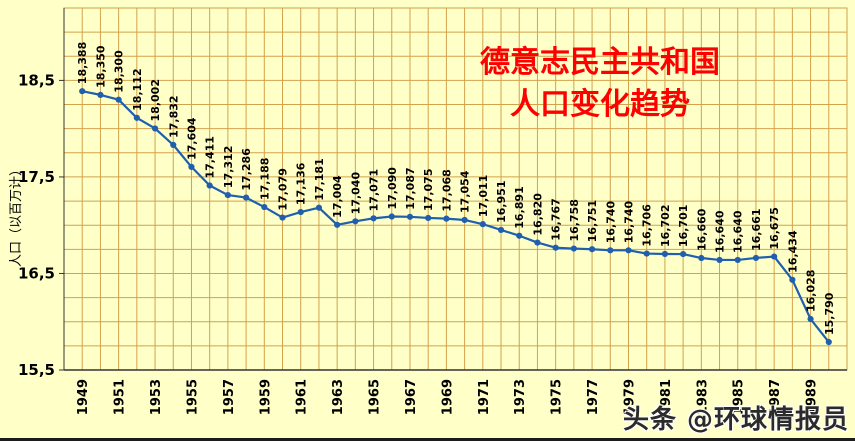 Image resolution: width=855 pixels, height=441 pixels. I want to click on x-tick-label: 1969, so click(447, 397).